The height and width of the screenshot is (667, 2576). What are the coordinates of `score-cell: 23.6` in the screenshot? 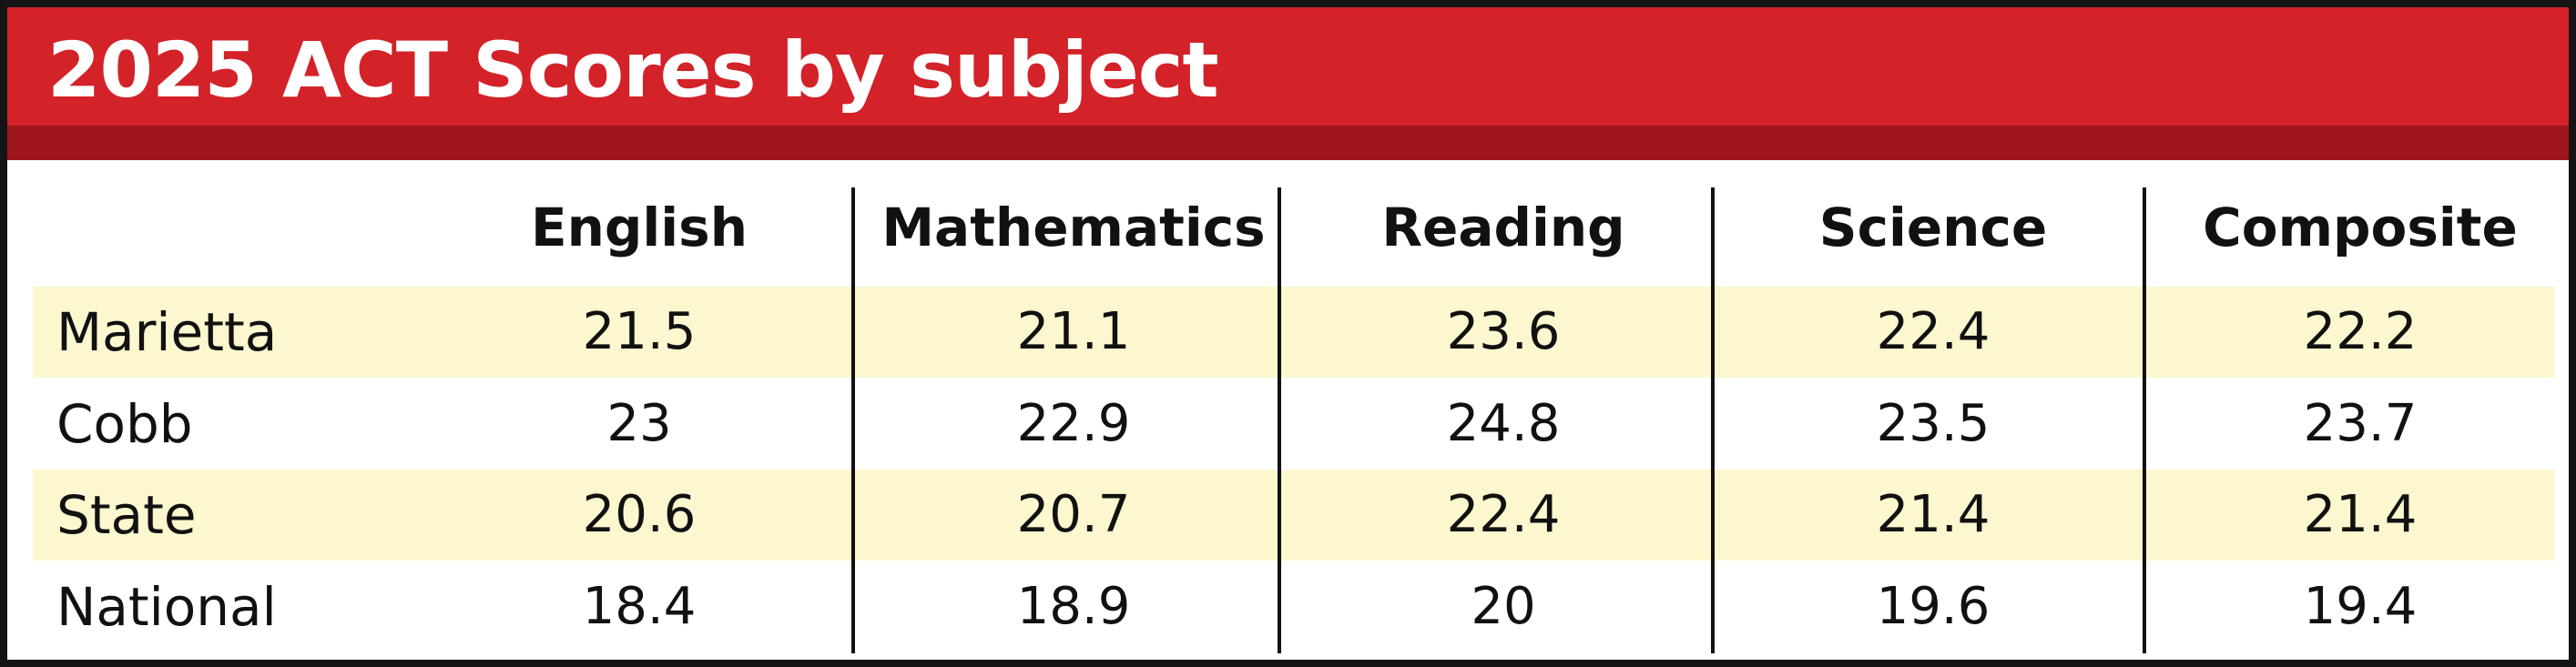 It's located at (1503, 331).